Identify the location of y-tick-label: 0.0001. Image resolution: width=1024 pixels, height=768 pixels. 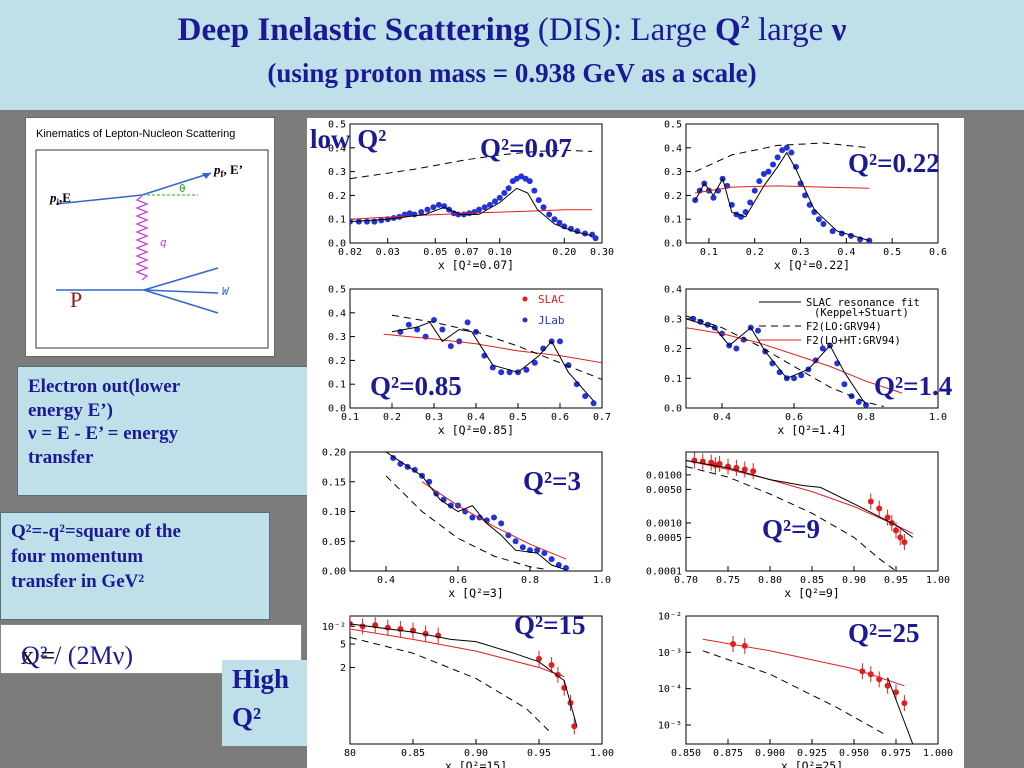
(664, 572).